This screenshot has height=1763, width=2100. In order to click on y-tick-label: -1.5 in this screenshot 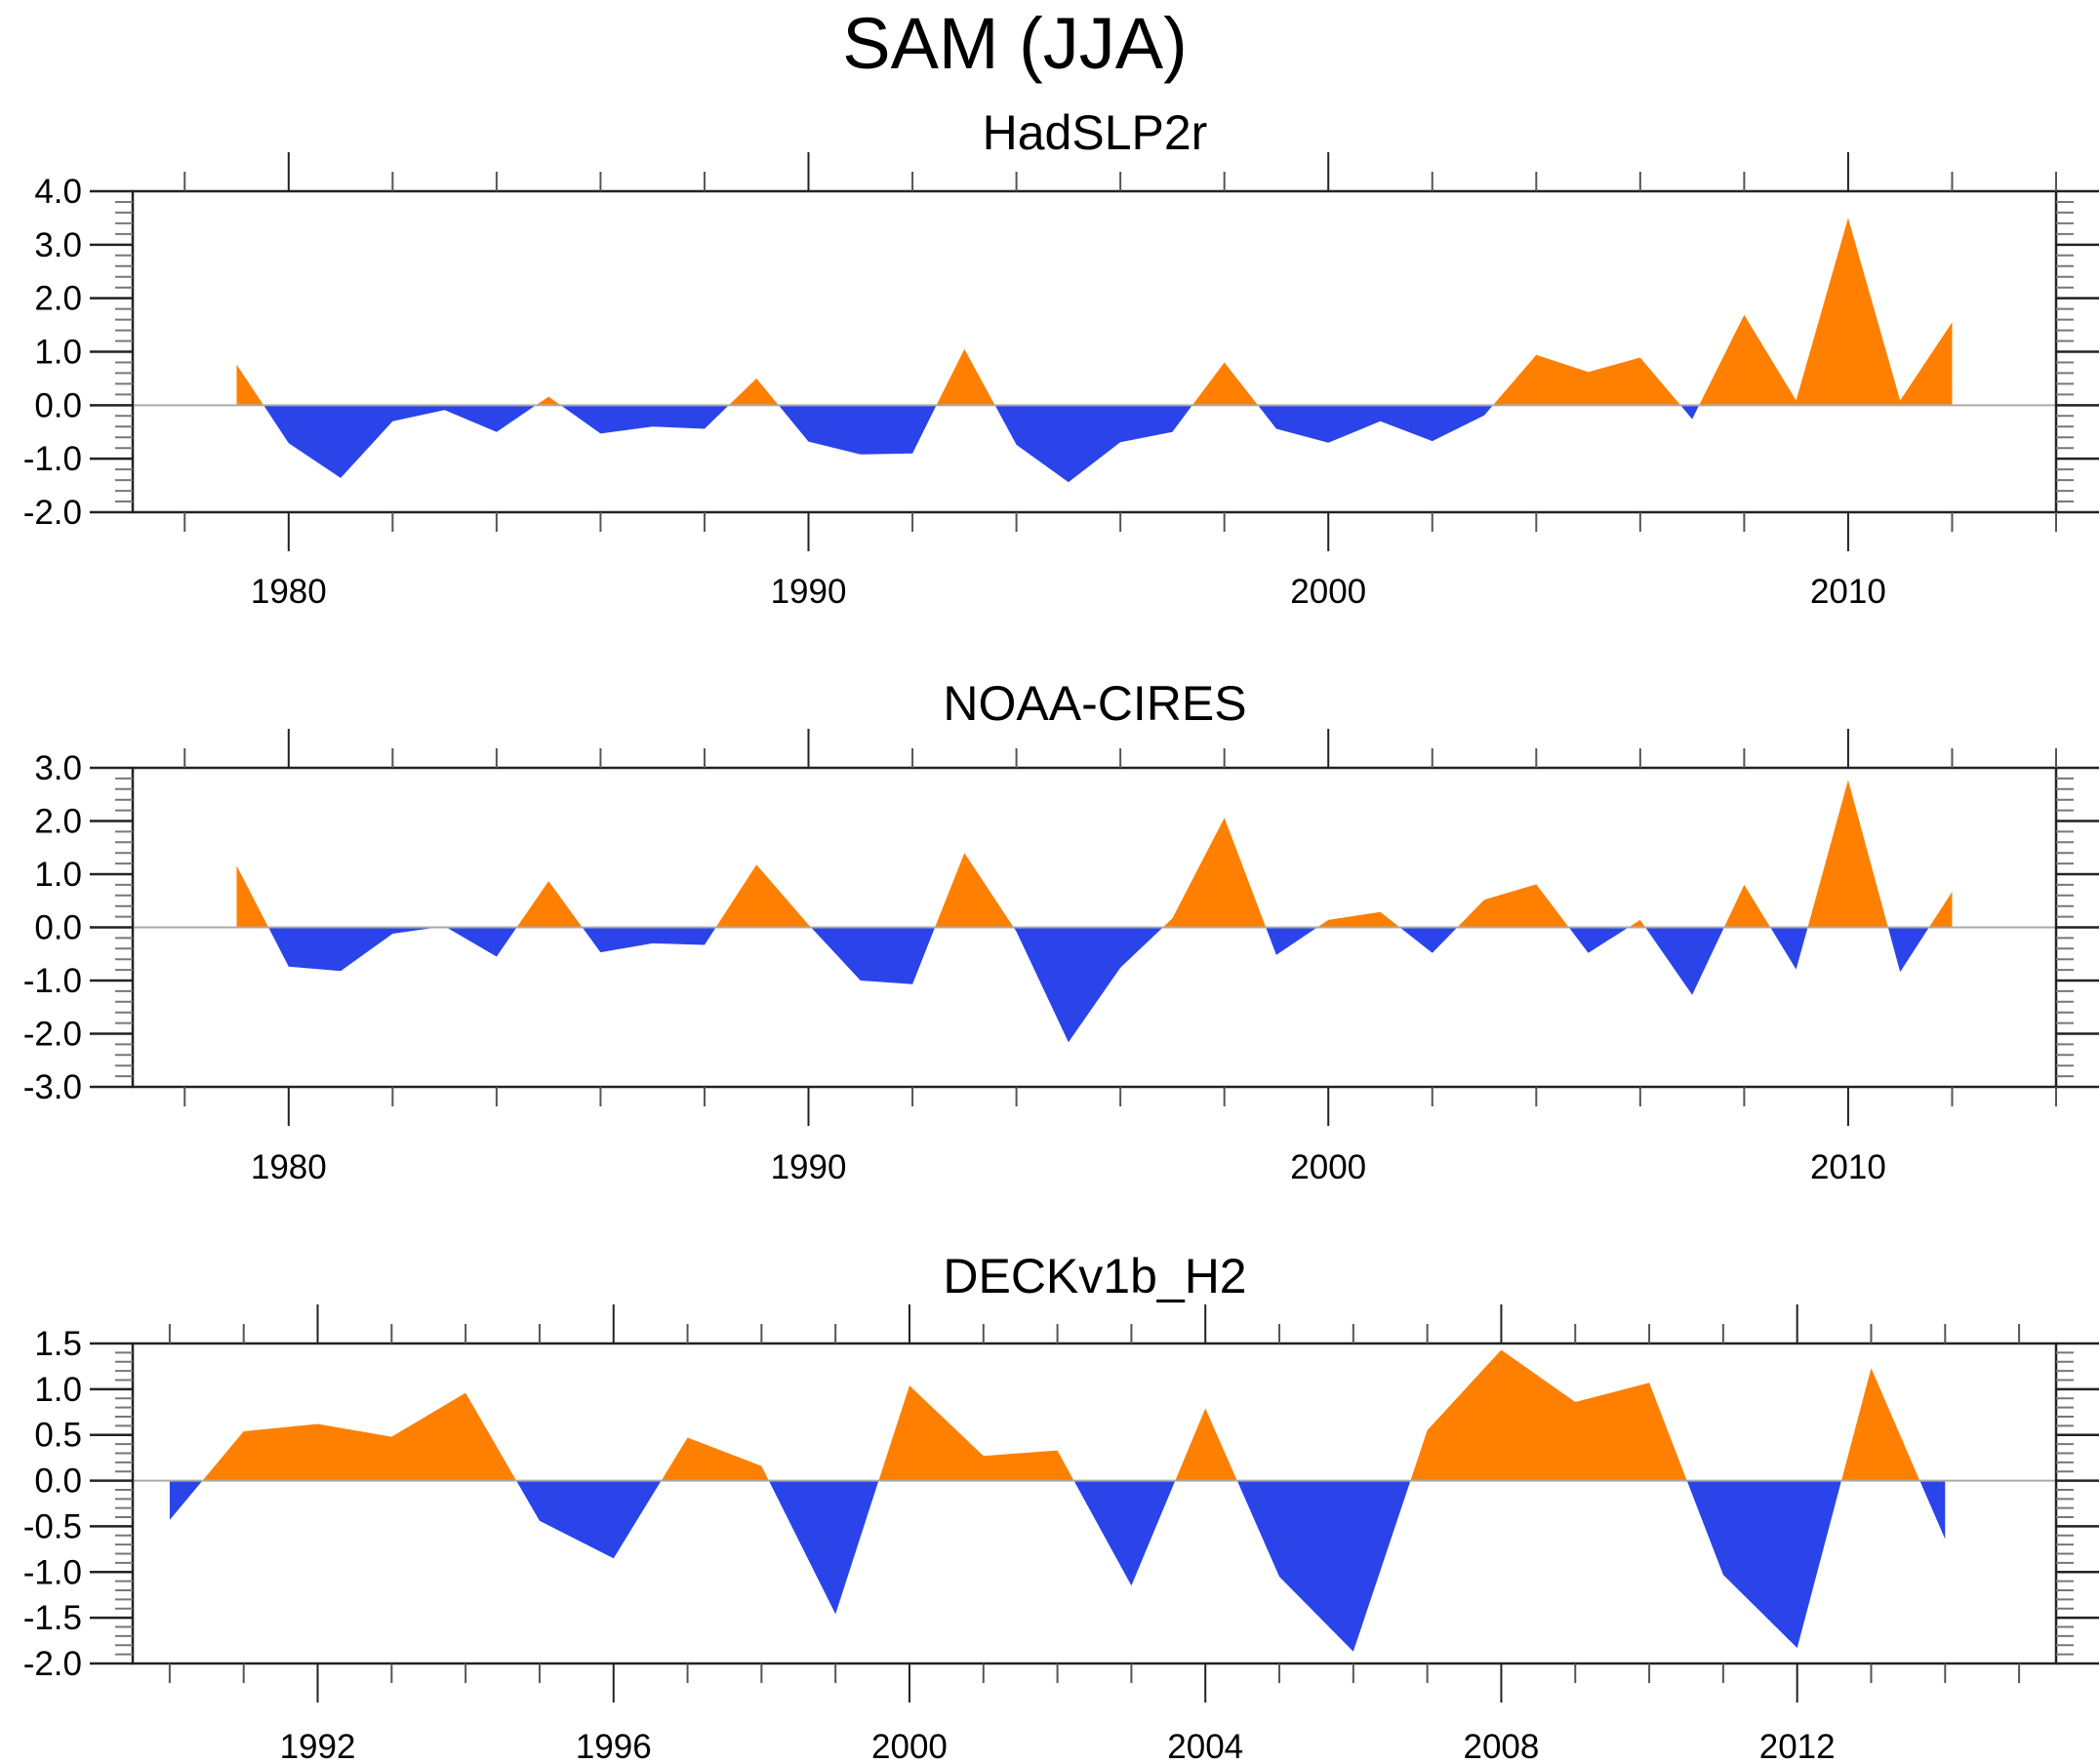, I will do `click(52, 1618)`.